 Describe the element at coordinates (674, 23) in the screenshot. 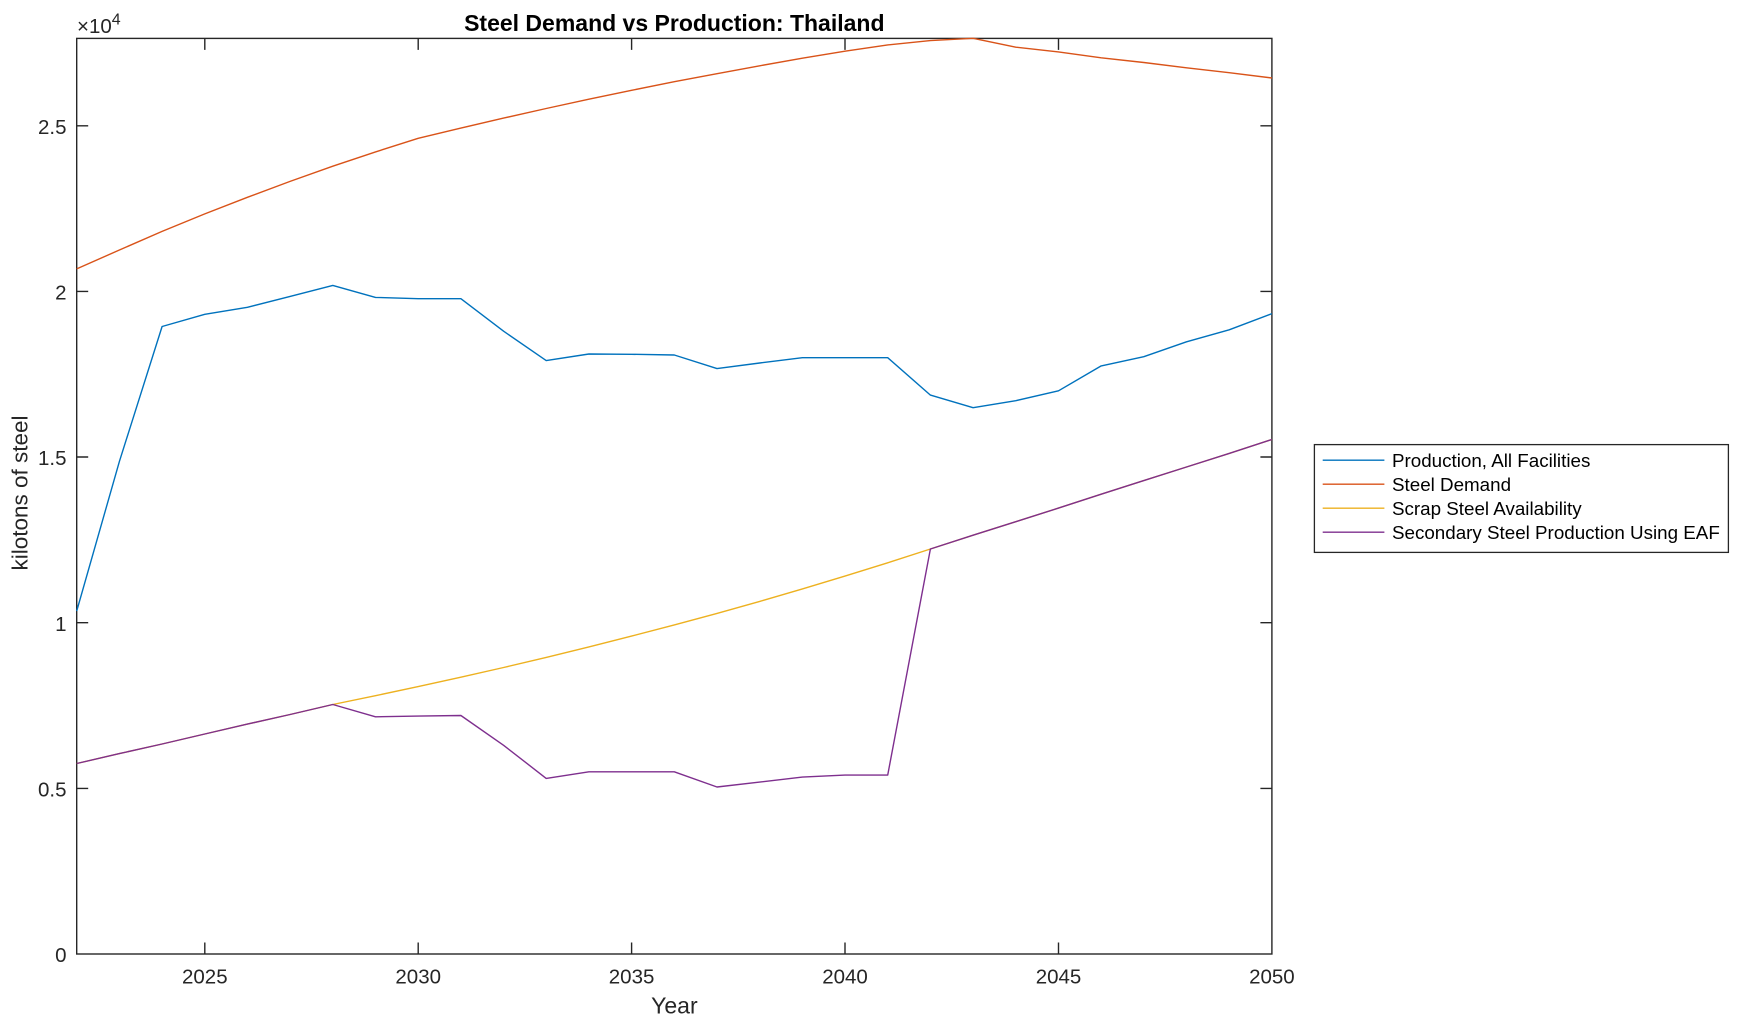

I see `svg-text:Steel Demand vs Production: Th: Steel Demand vs Production: Thailand` at that location.